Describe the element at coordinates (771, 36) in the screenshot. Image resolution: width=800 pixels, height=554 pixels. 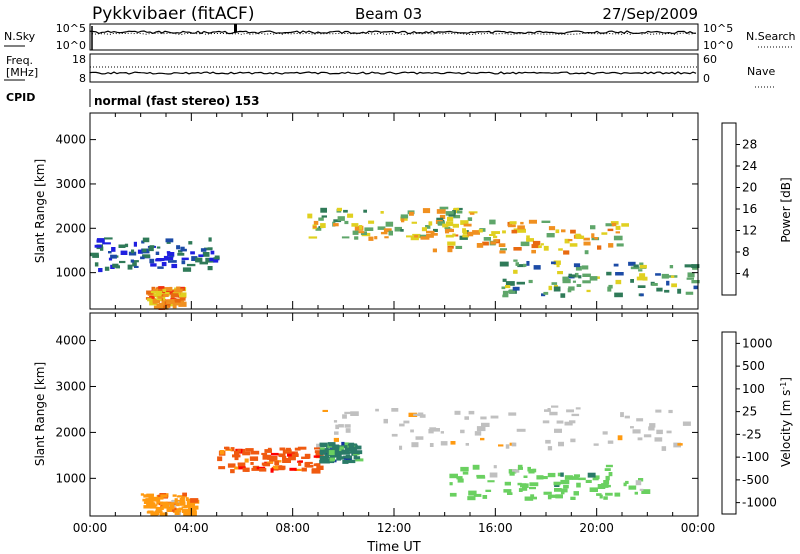
I see `nsearch-label: N.Search` at that location.